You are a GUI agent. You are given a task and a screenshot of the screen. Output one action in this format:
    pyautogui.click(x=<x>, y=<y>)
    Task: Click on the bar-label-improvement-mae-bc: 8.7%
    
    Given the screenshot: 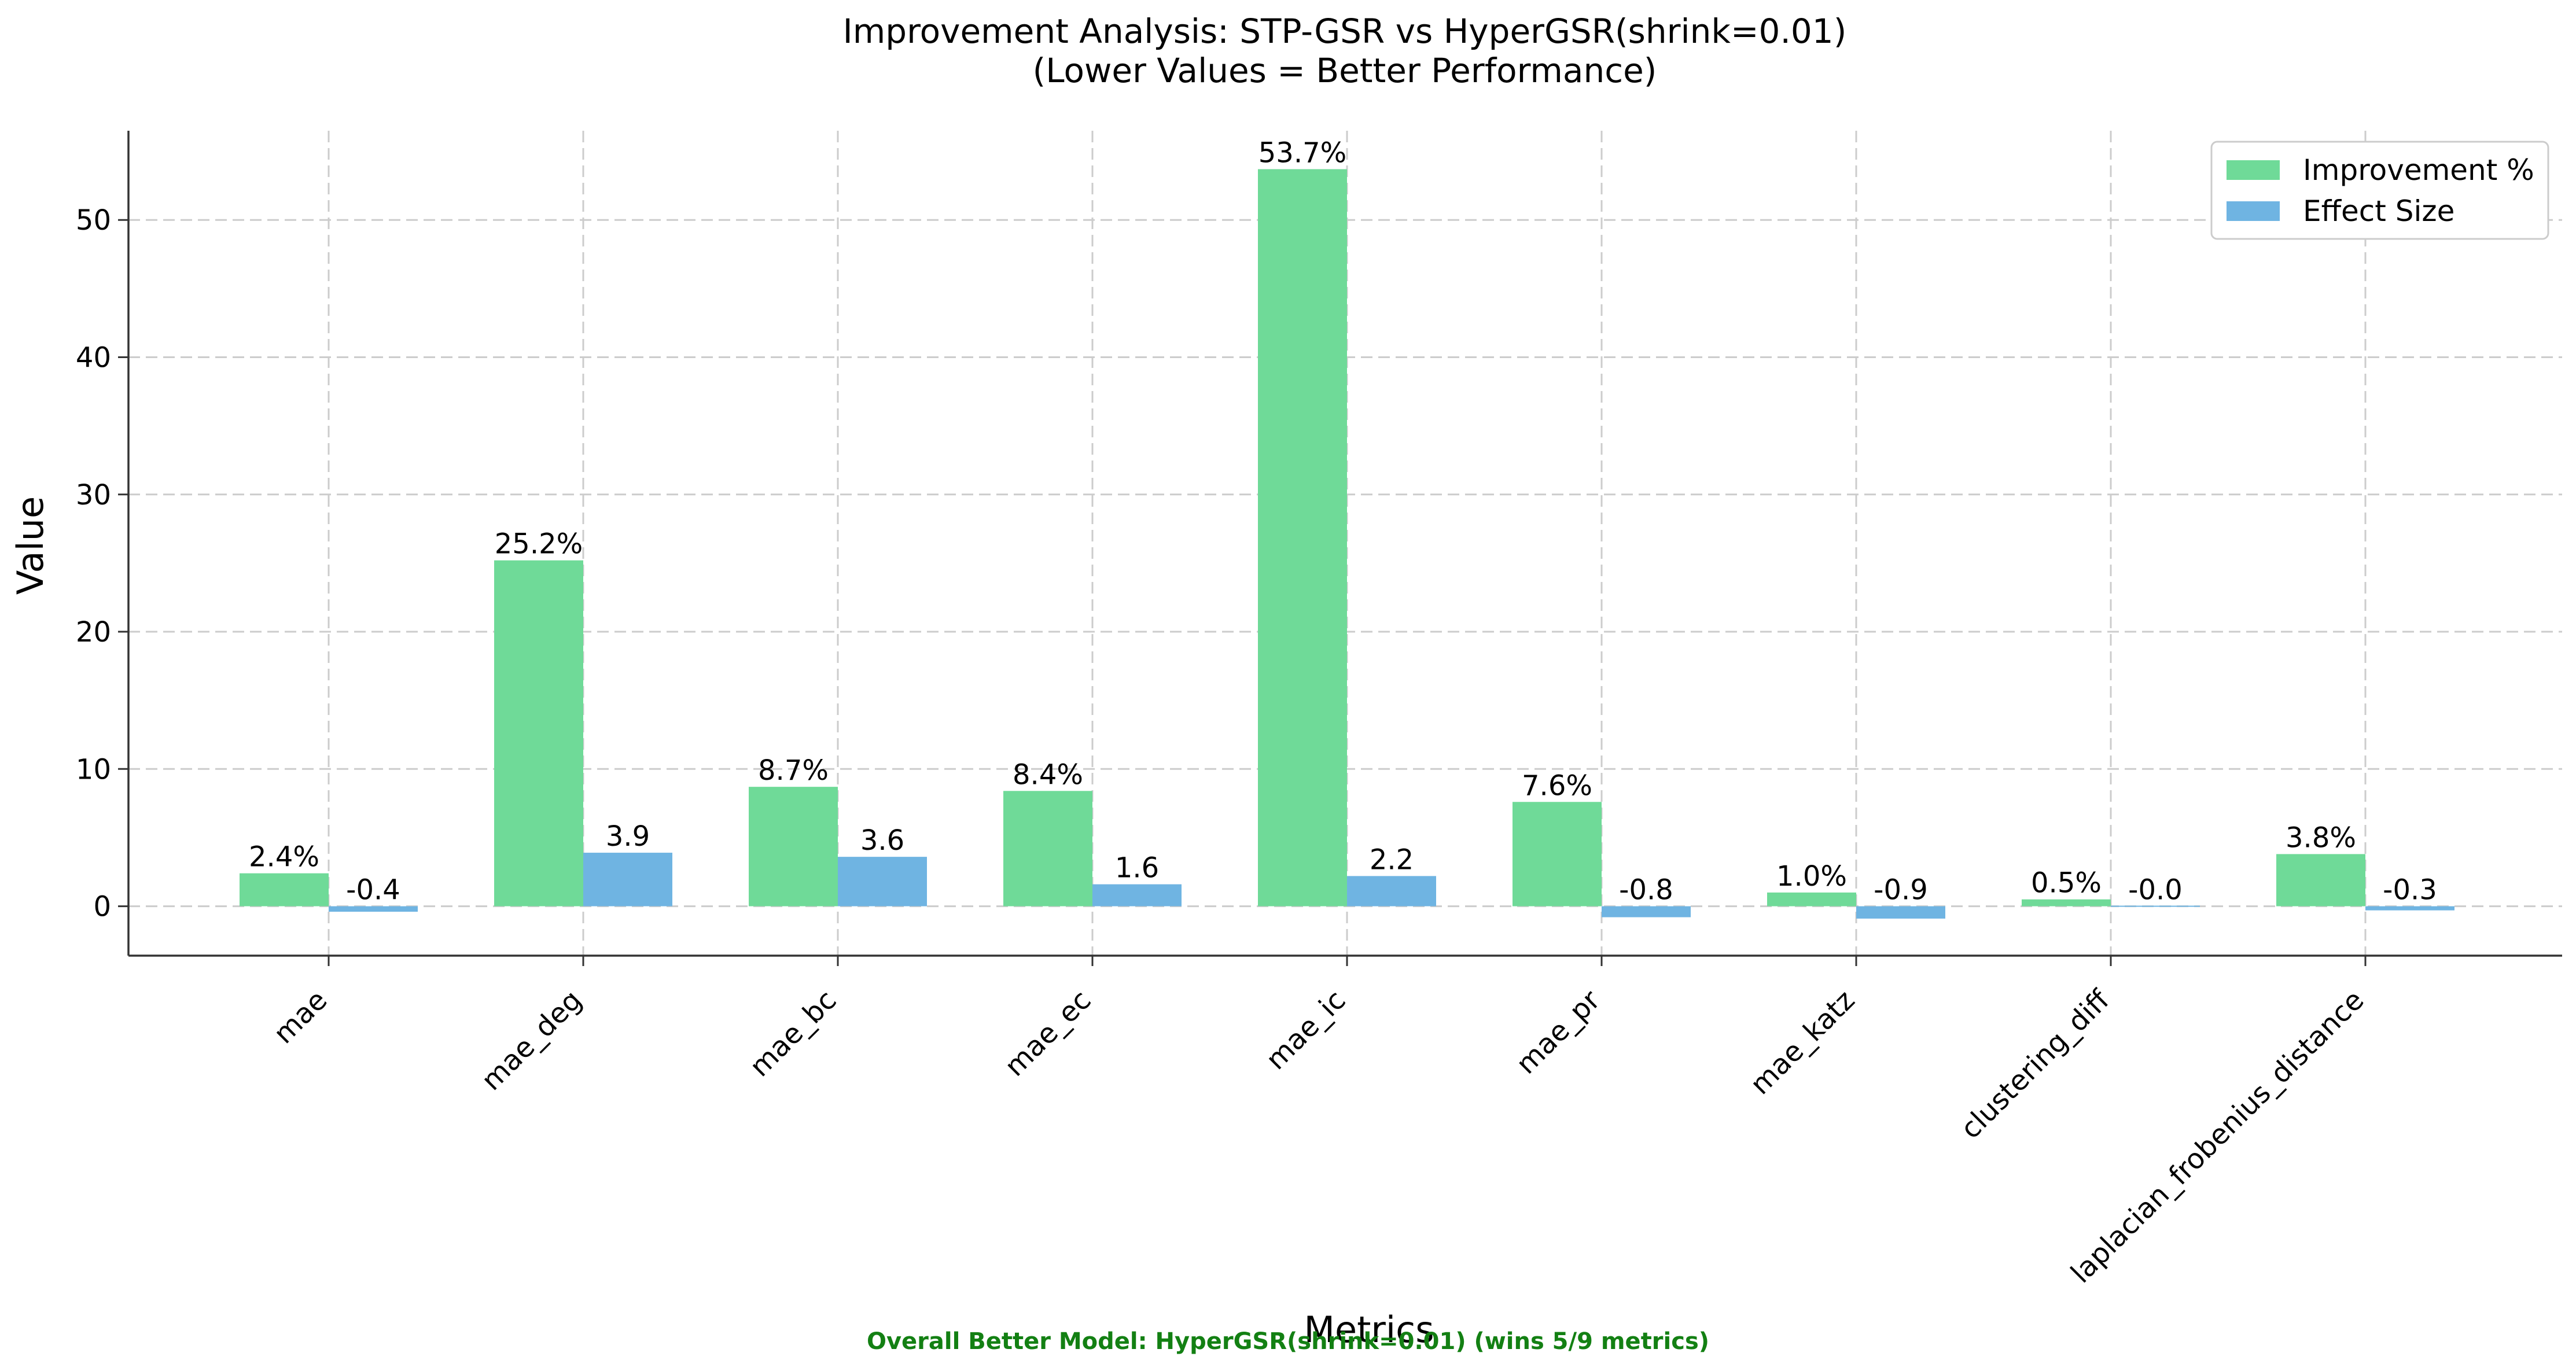 What is the action you would take?
    pyautogui.click(x=793, y=770)
    